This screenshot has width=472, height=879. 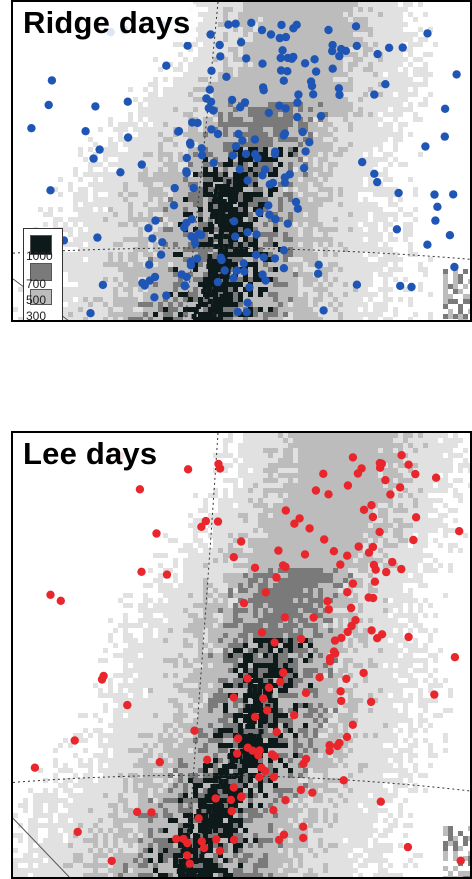 What do you see at coordinates (36, 315) in the screenshot?
I see `legend-label-300: 300` at bounding box center [36, 315].